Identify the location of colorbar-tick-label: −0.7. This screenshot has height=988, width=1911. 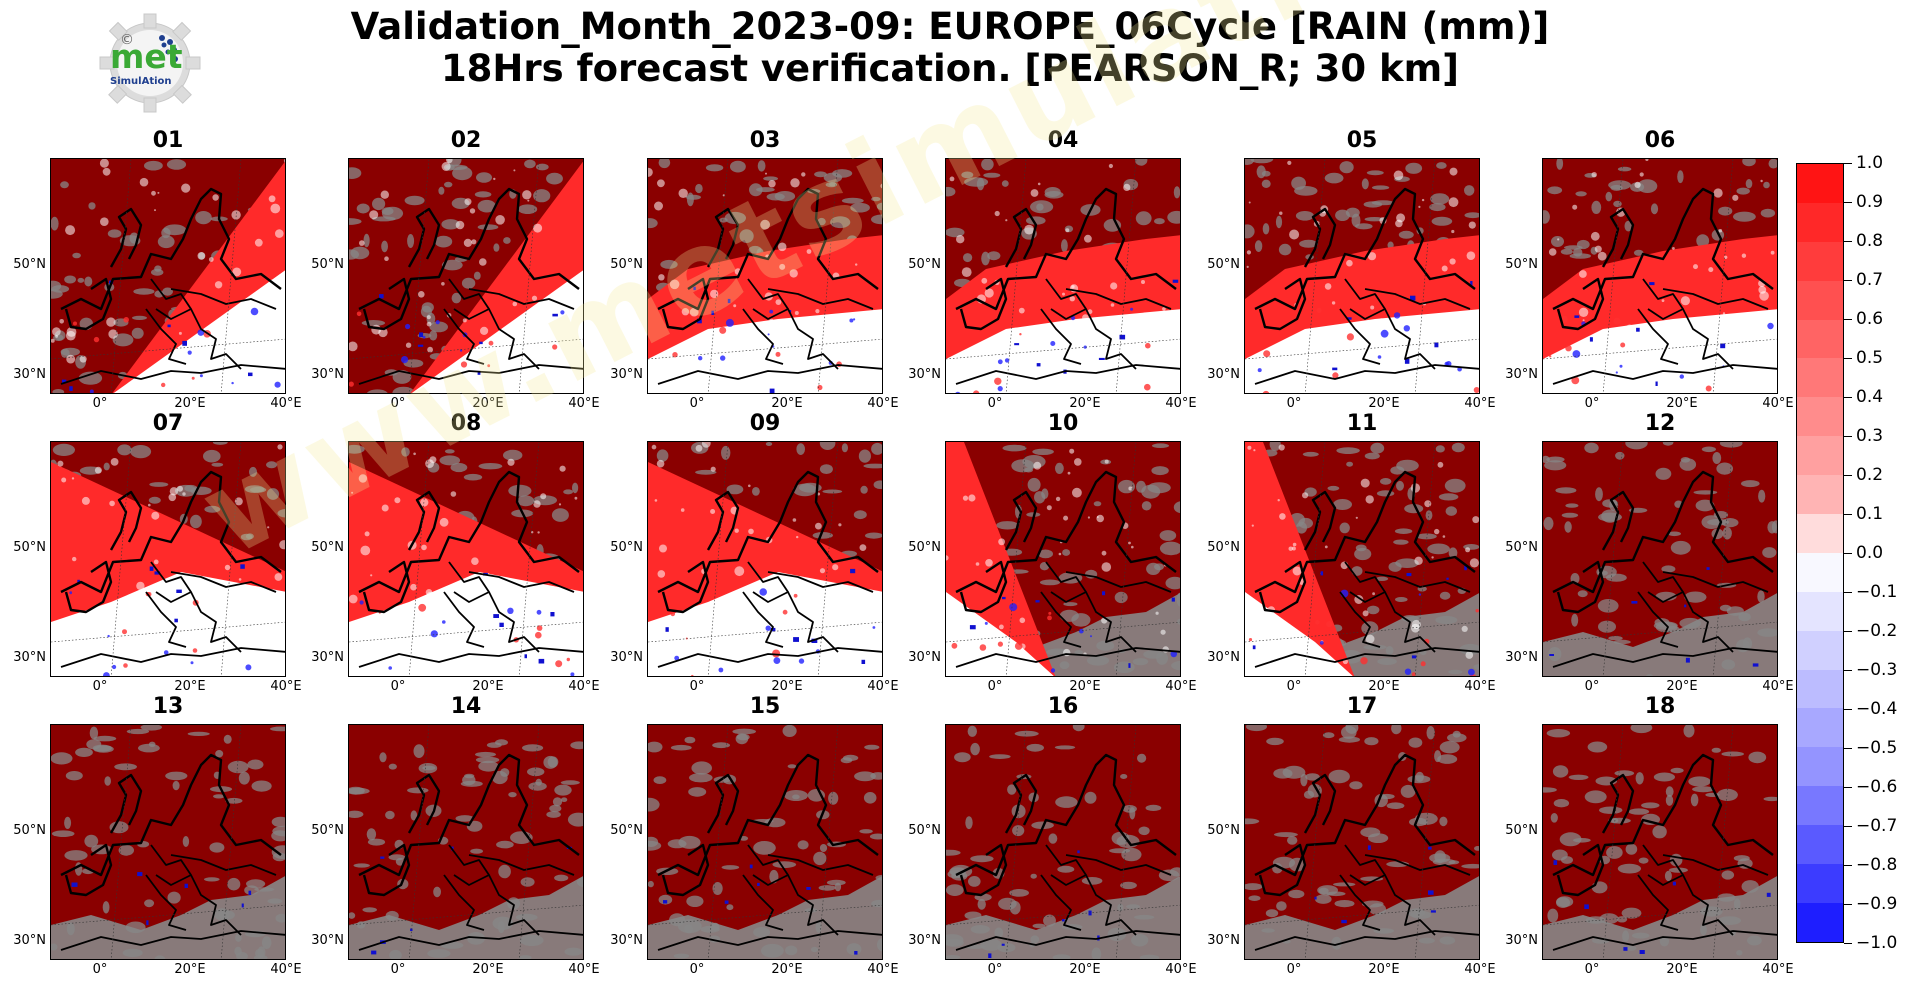
(1877, 826).